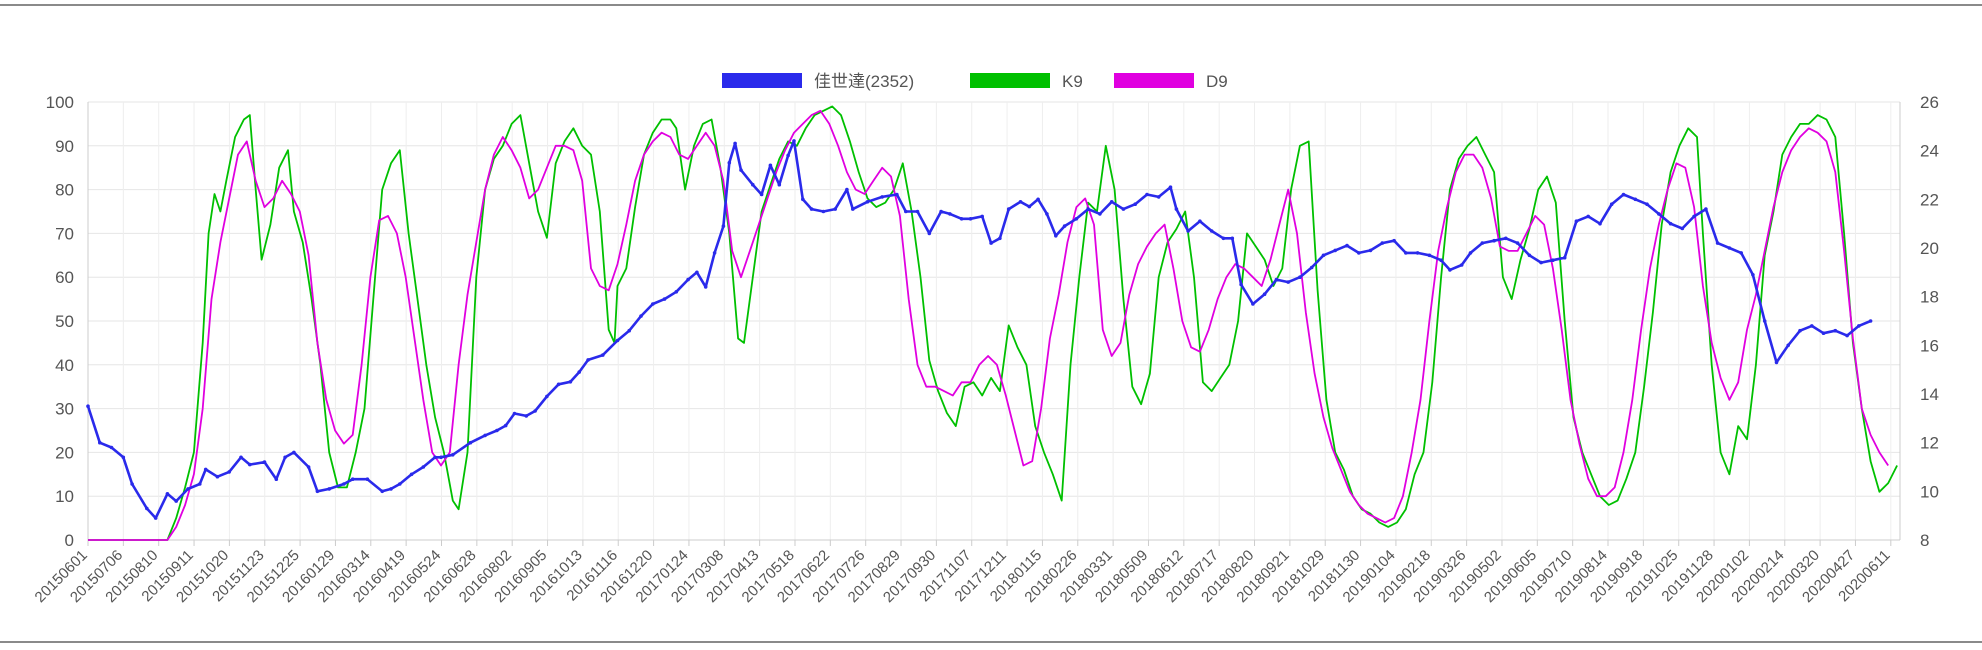  I want to click on y-right-tick-label: 12, so click(1929, 443).